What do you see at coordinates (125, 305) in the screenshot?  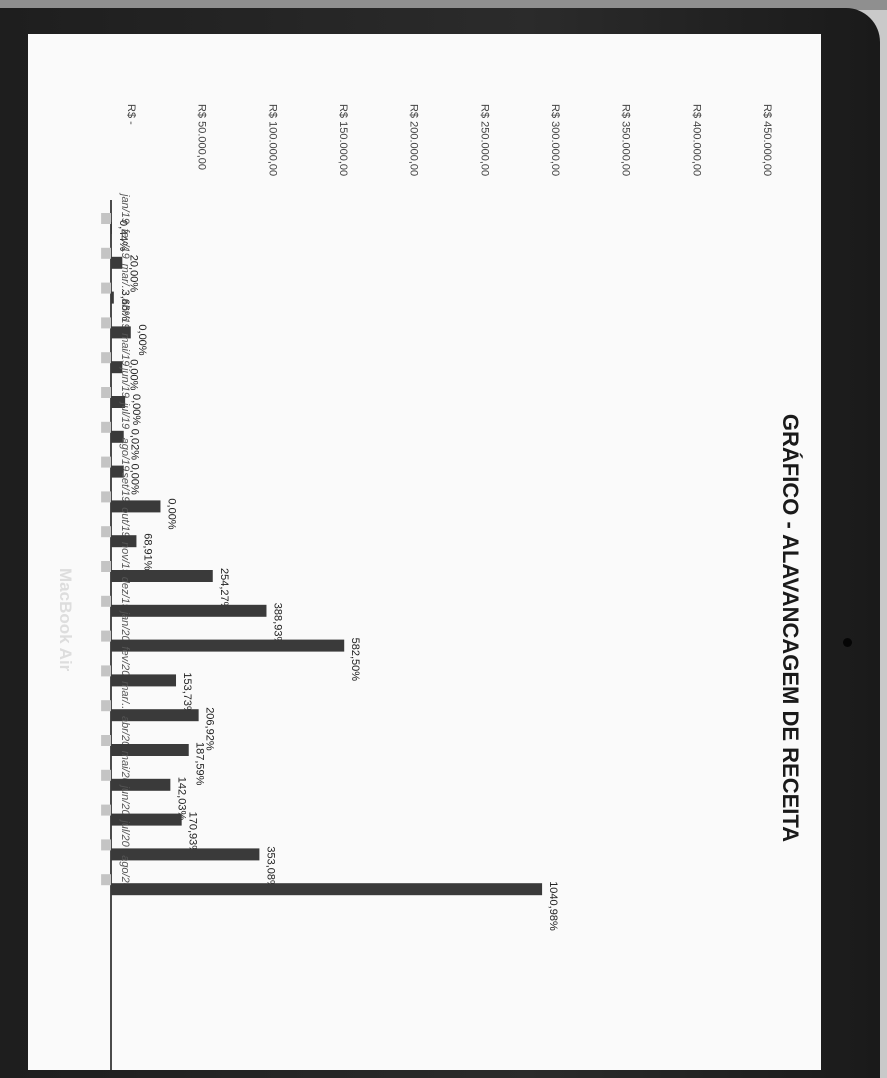 I see `data-label: 3,66%` at bounding box center [125, 305].